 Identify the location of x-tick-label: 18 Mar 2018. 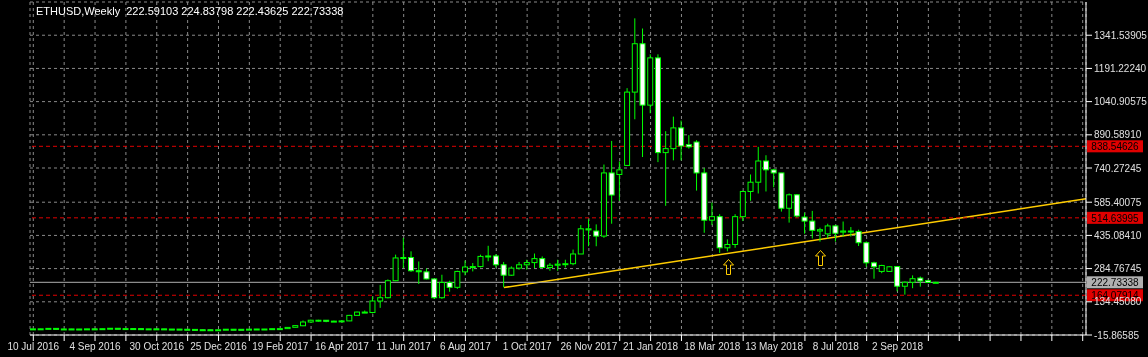
(712, 347).